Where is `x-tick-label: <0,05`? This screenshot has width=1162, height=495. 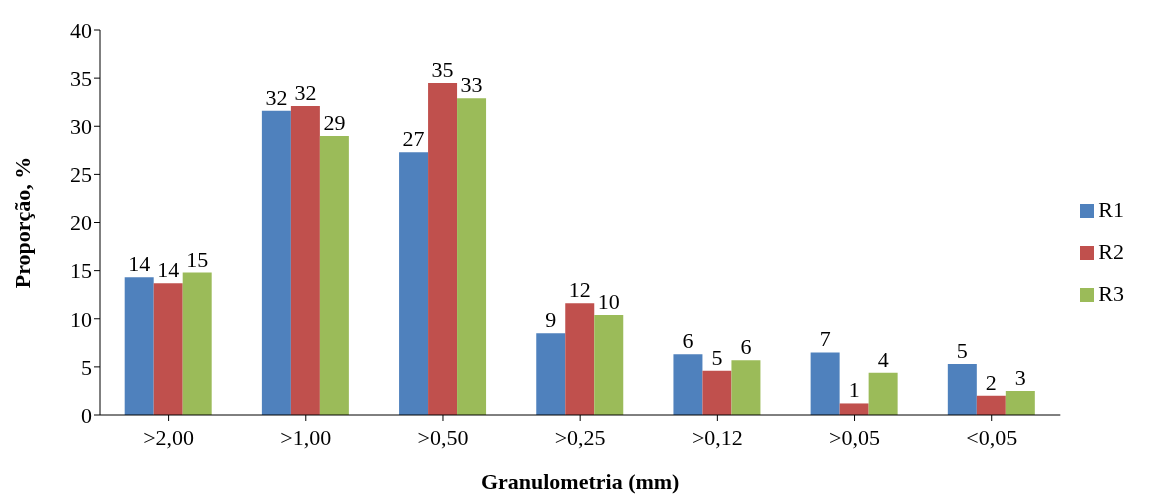 x-tick-label: <0,05 is located at coordinates (992, 437).